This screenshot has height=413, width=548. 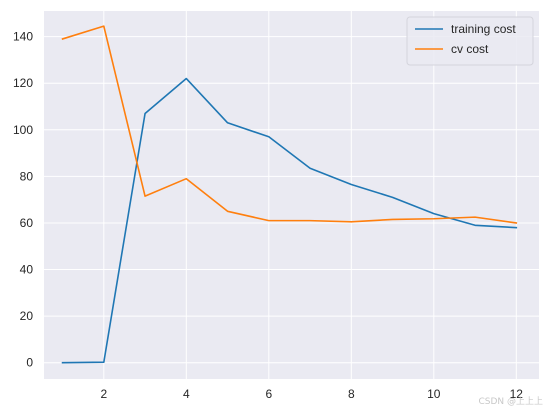 I want to click on x-tick-label: 4, so click(x=186, y=394).